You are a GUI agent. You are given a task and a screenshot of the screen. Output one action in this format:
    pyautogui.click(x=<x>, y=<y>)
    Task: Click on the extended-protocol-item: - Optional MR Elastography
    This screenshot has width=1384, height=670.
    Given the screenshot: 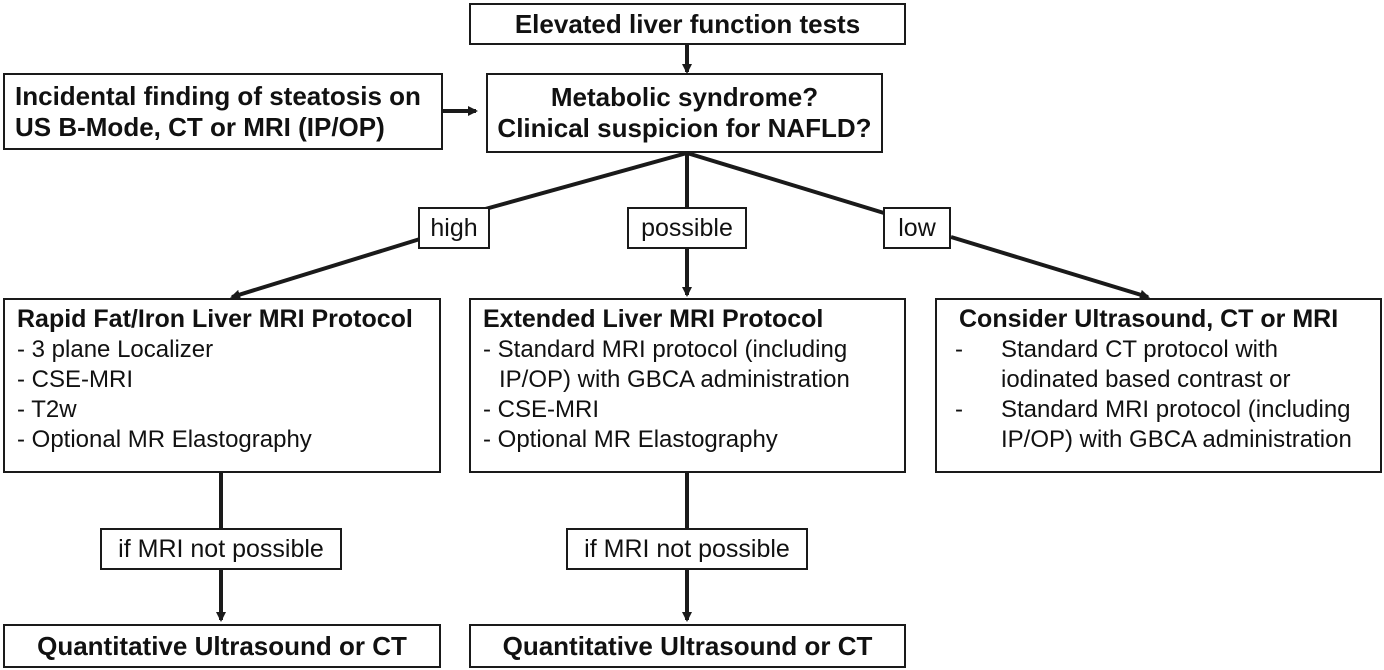 What is the action you would take?
    pyautogui.click(x=630, y=439)
    